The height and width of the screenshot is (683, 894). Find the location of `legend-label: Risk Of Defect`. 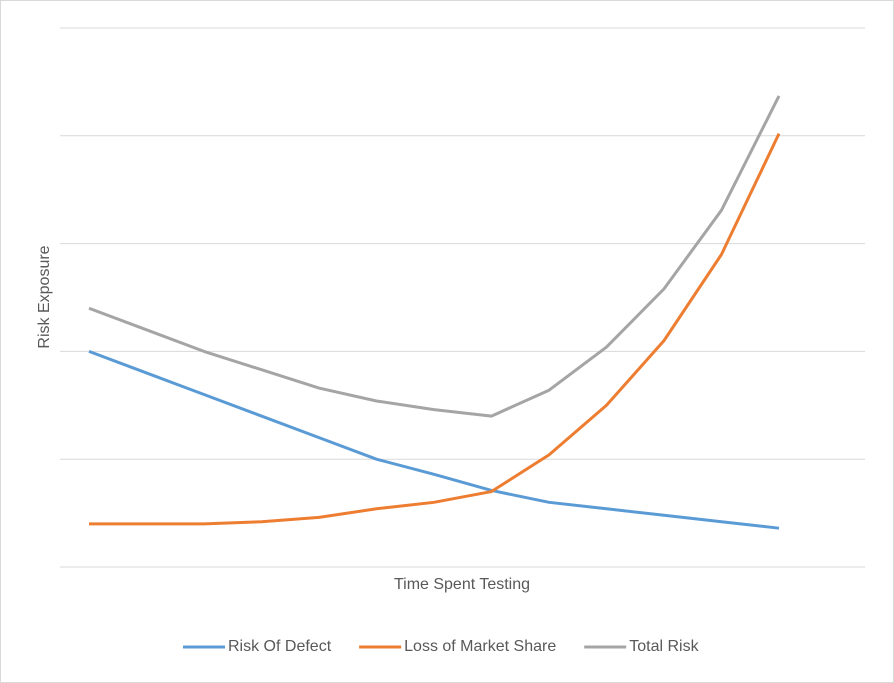

legend-label: Risk Of Defect is located at coordinates (280, 646).